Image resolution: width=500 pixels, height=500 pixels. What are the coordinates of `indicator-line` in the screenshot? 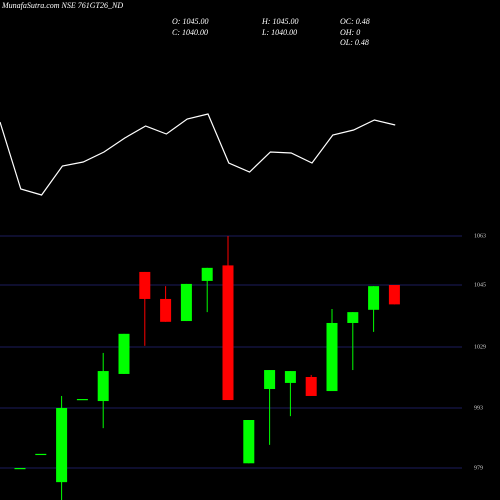 It's located at (198, 154).